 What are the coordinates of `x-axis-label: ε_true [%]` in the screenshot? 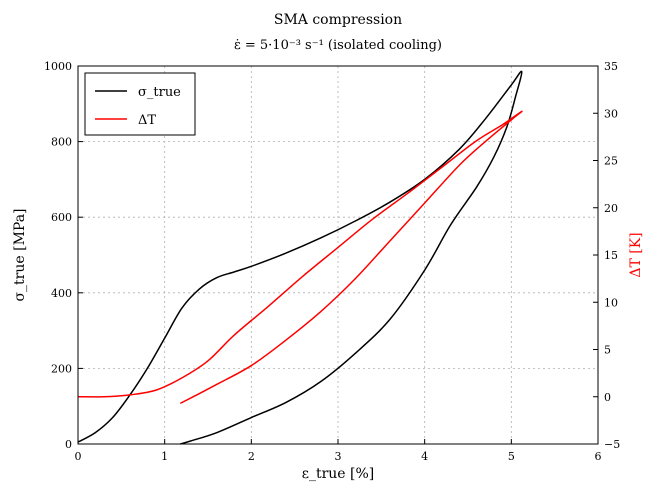 It's located at (338, 474).